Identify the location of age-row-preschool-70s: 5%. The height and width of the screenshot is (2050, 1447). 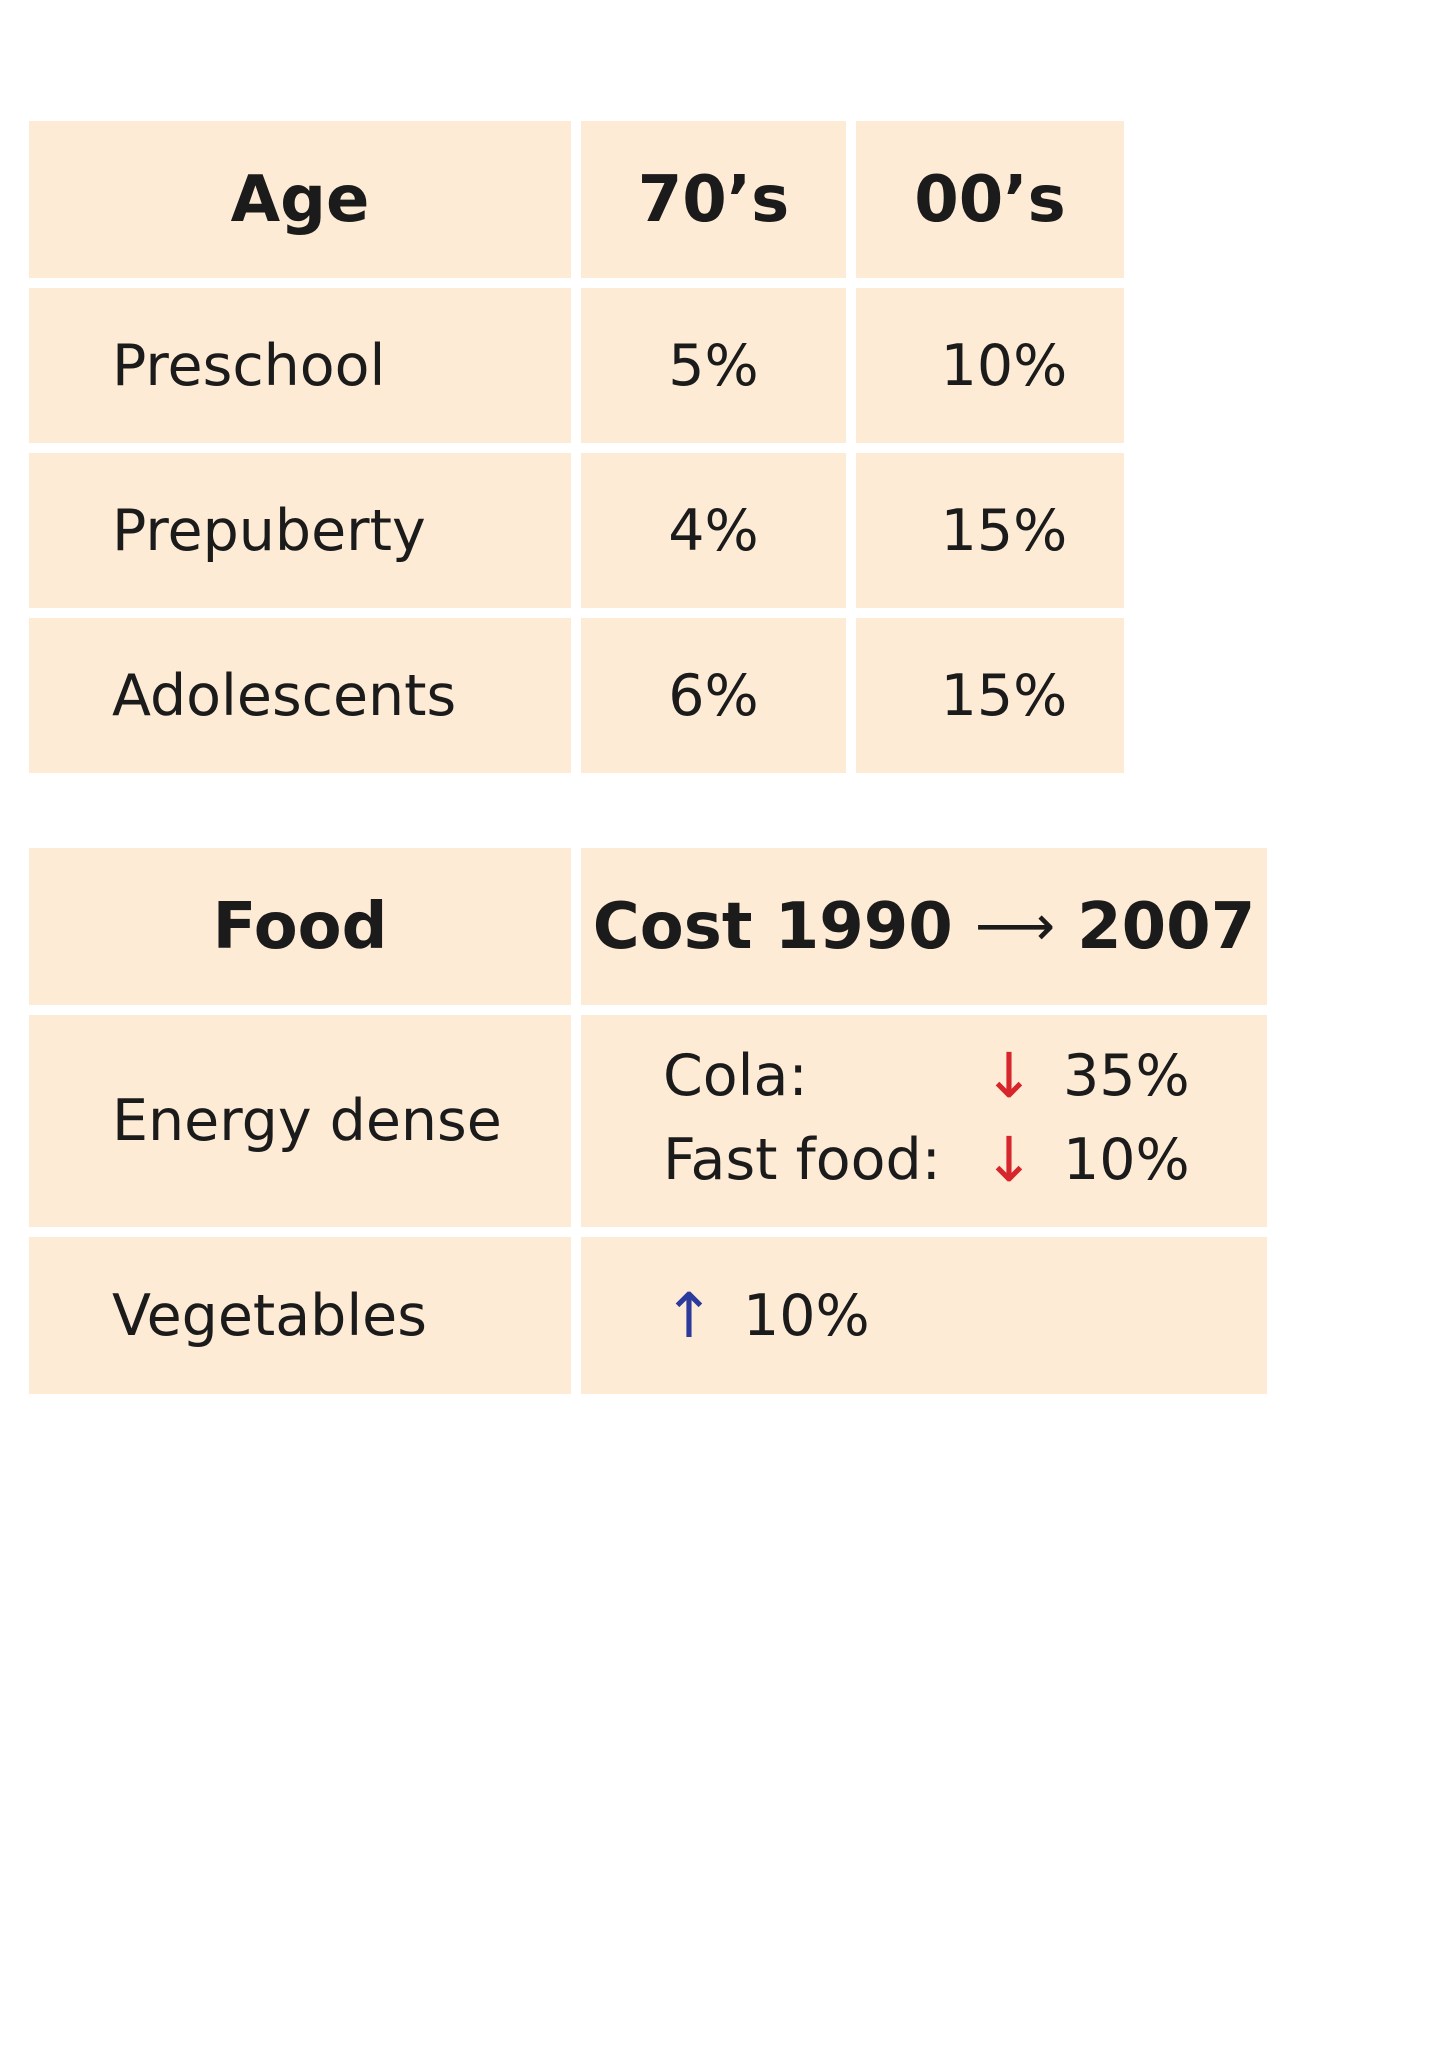
(713, 365).